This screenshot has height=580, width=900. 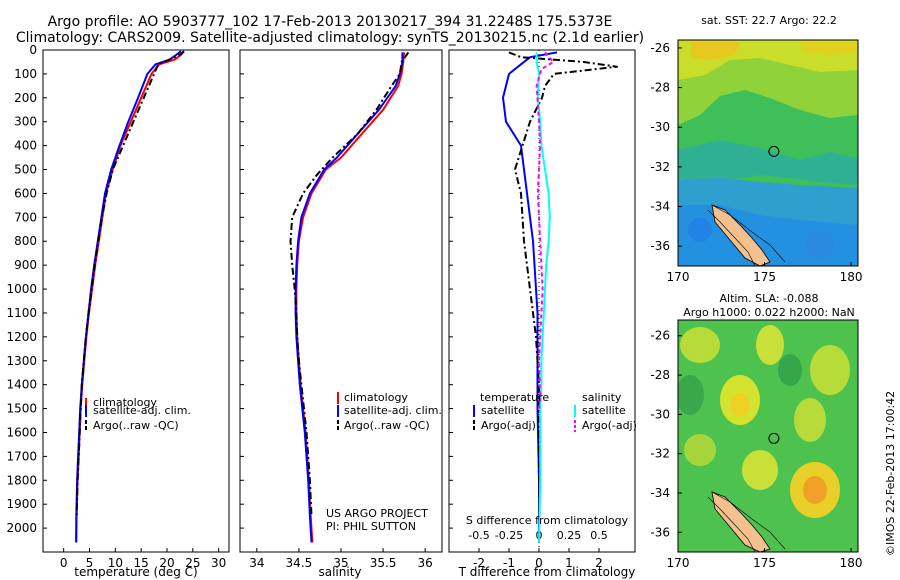 I want to click on y-tick-label: 800, so click(x=25, y=241).